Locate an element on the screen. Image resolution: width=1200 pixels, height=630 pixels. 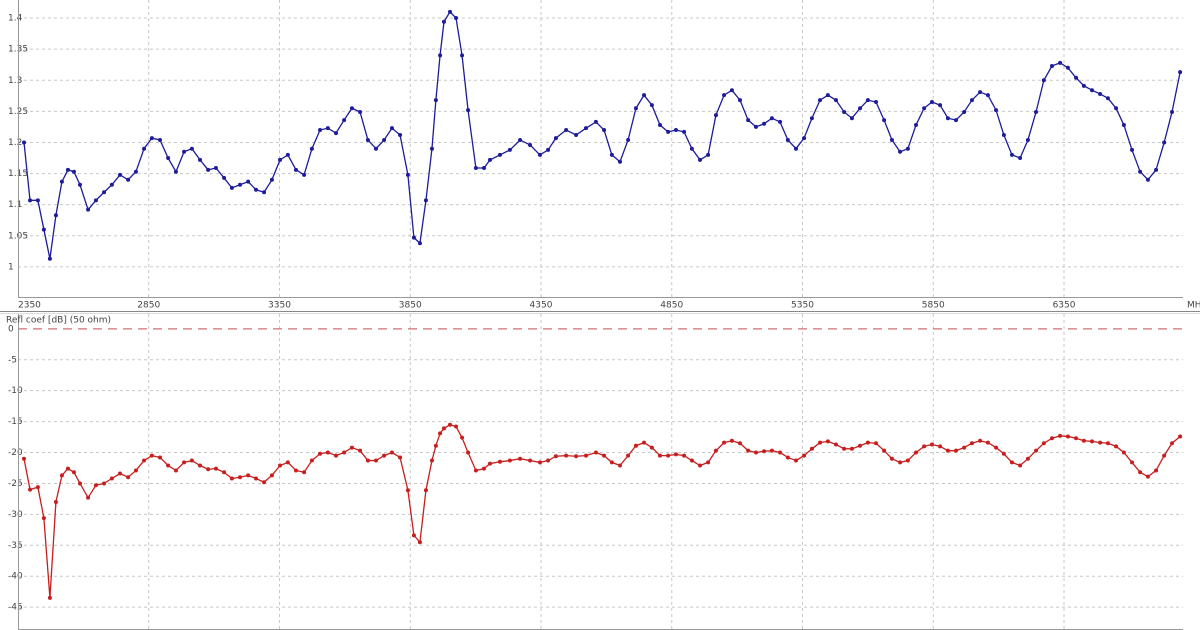
x-tick-label: 2350 is located at coordinates (29, 306).